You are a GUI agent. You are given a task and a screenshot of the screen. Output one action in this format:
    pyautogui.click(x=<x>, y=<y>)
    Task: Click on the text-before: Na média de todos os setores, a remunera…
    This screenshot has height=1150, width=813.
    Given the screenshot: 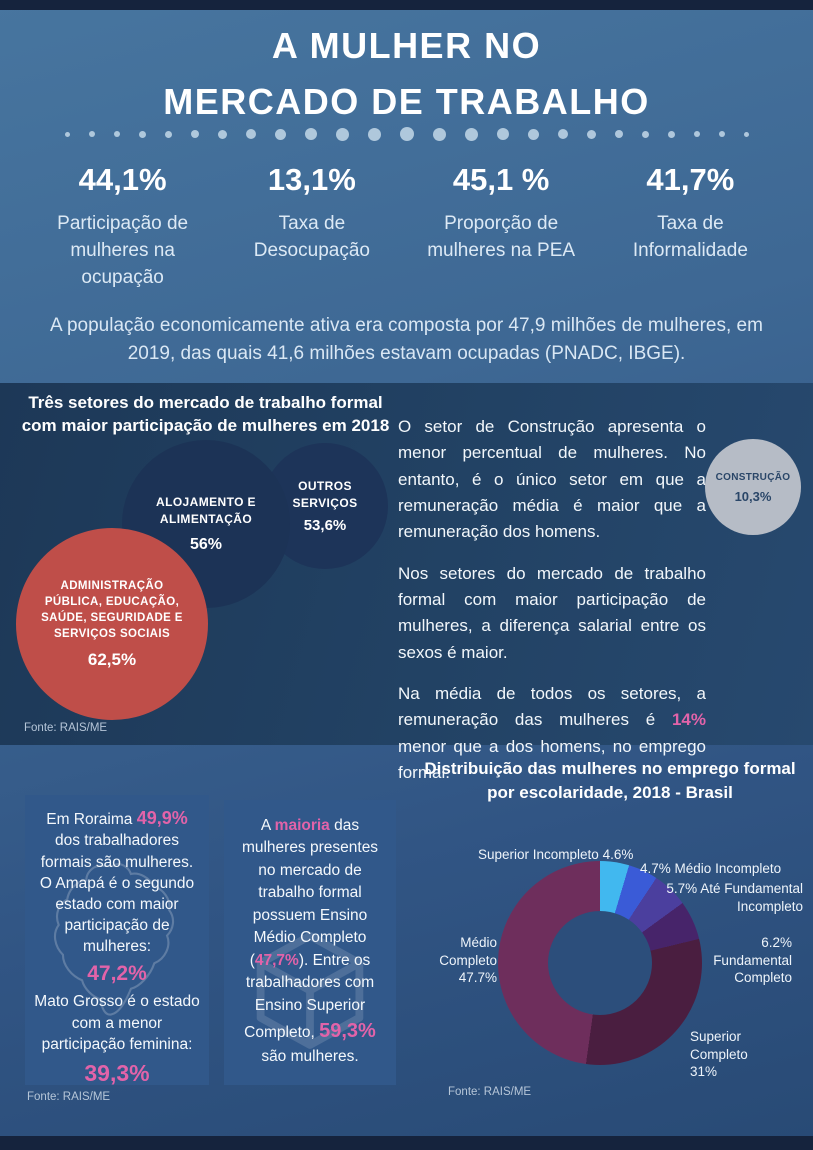 What is the action you would take?
    pyautogui.click(x=552, y=707)
    